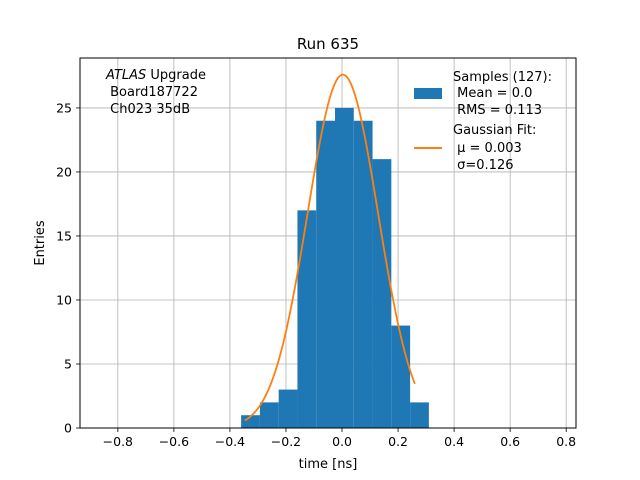 This screenshot has height=480, width=640. I want to click on x-tick-label: −0.4, so click(230, 441).